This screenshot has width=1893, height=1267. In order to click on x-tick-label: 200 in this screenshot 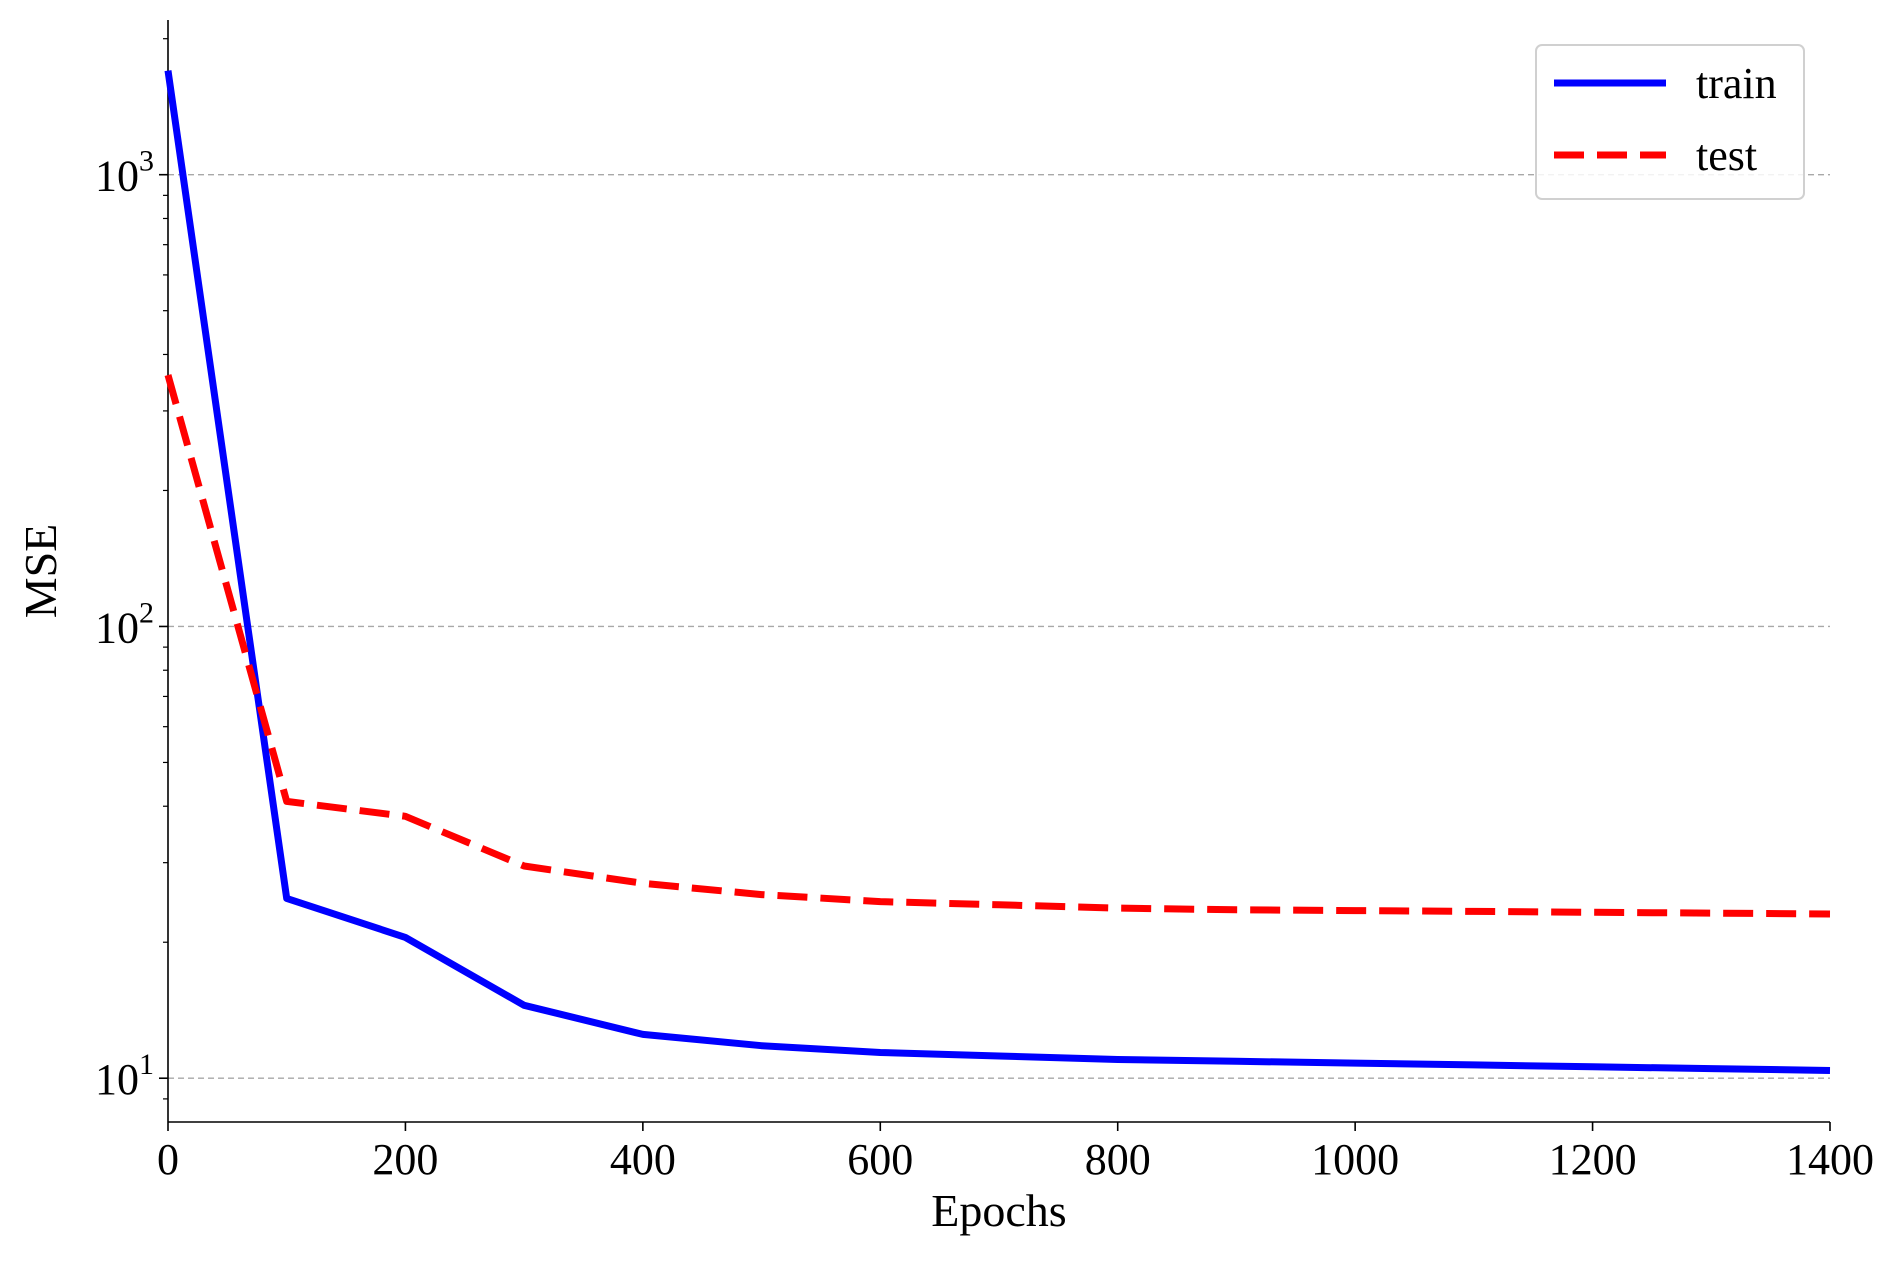, I will do `click(405, 1159)`.